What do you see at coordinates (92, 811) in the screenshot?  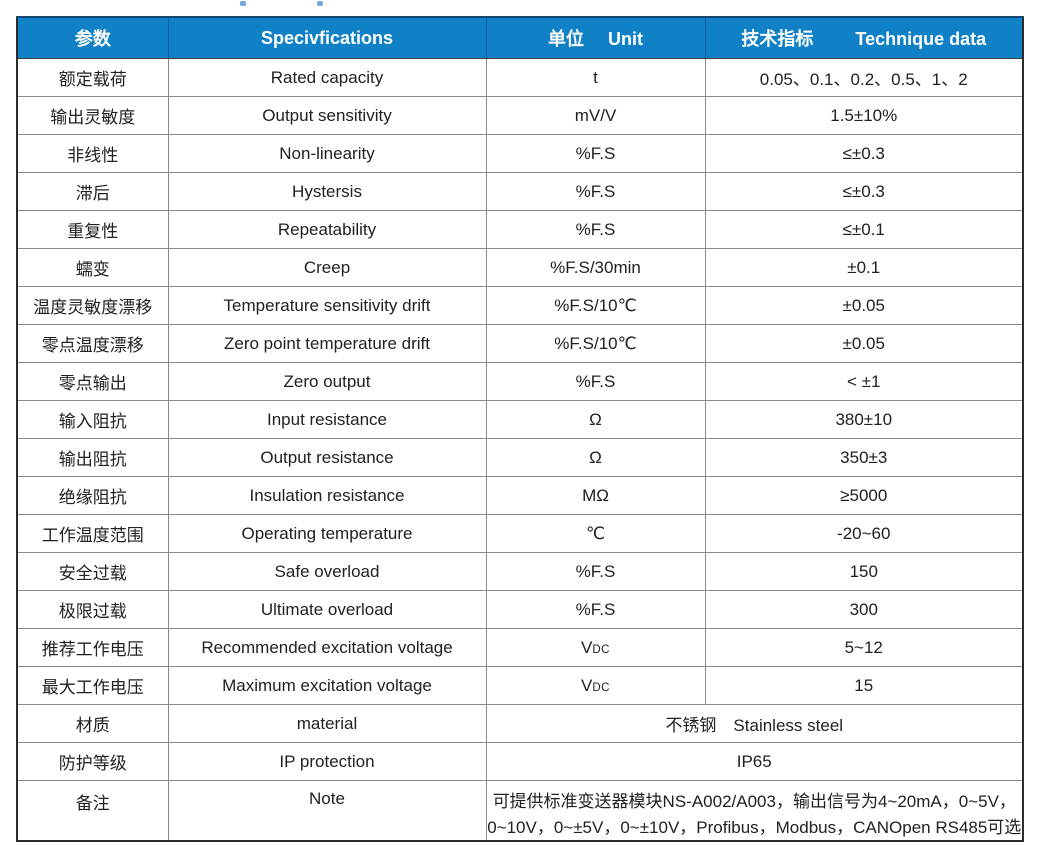 I see `param-zh-cell: 备注` at bounding box center [92, 811].